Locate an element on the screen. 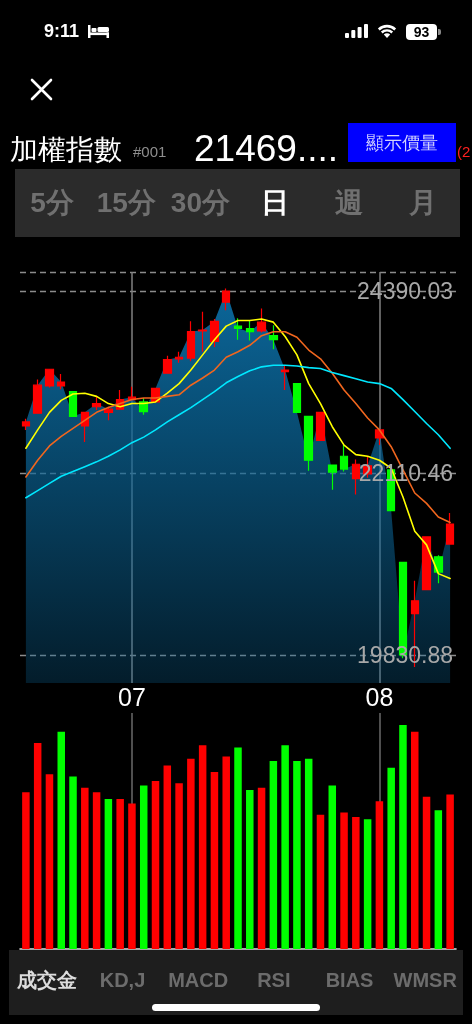 This screenshot has height=1024, width=472. tab: 15分 is located at coordinates (126, 203).